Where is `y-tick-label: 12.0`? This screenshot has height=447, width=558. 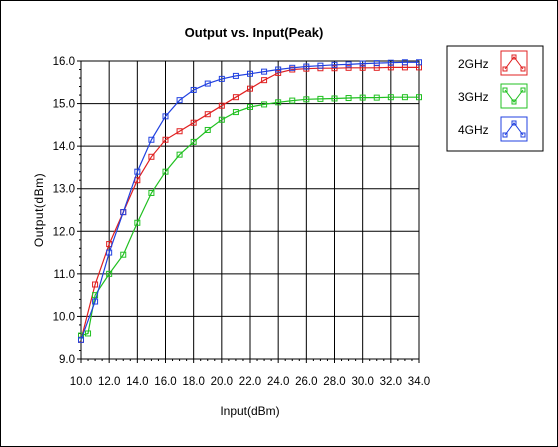
y-tick-label: 12.0 is located at coordinates (64, 232).